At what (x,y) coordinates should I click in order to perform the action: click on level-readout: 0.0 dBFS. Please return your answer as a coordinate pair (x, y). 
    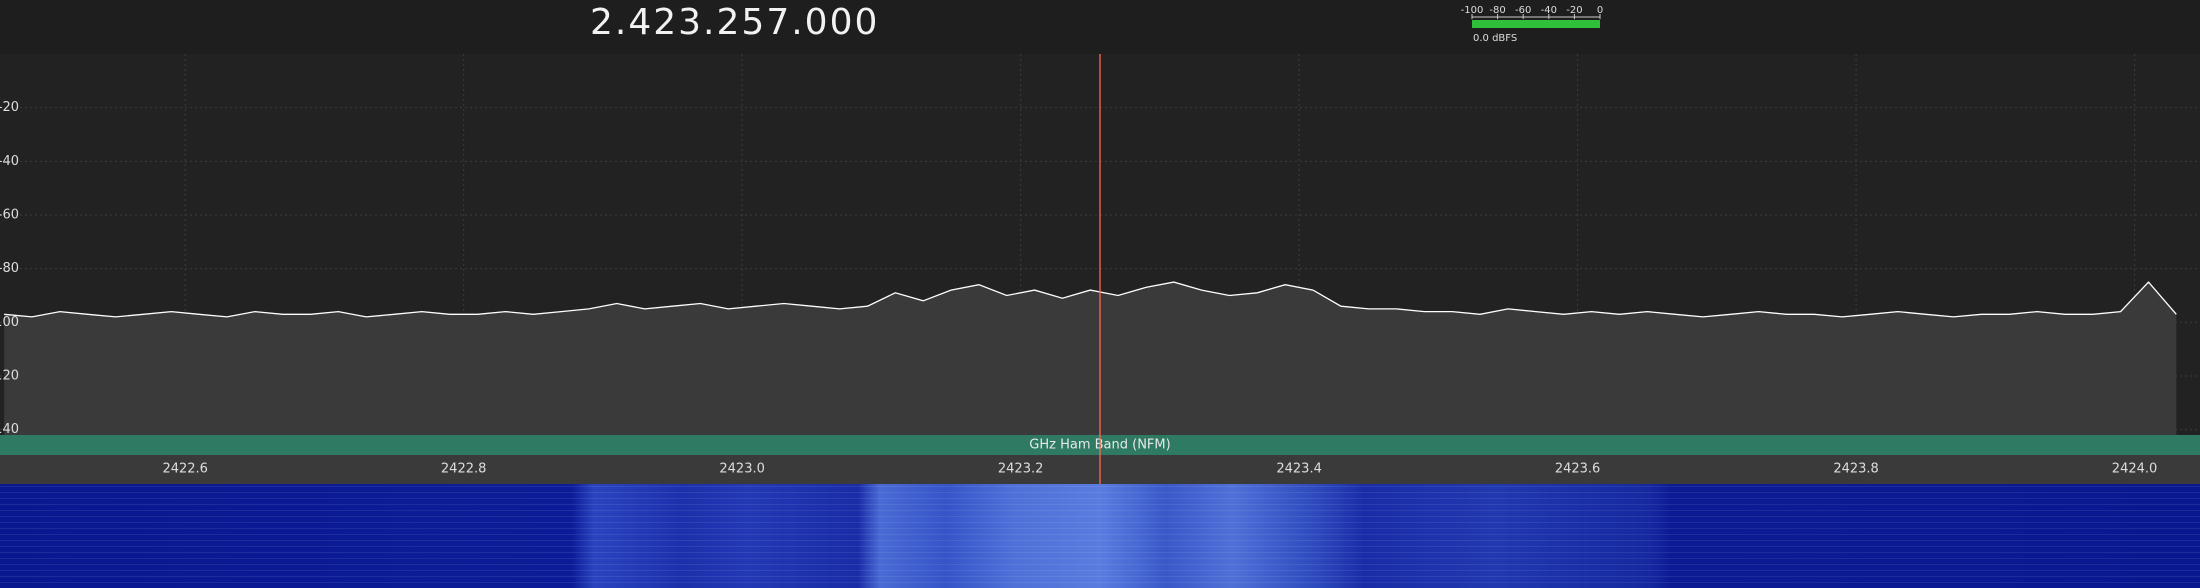
    Looking at the image, I should click on (1495, 38).